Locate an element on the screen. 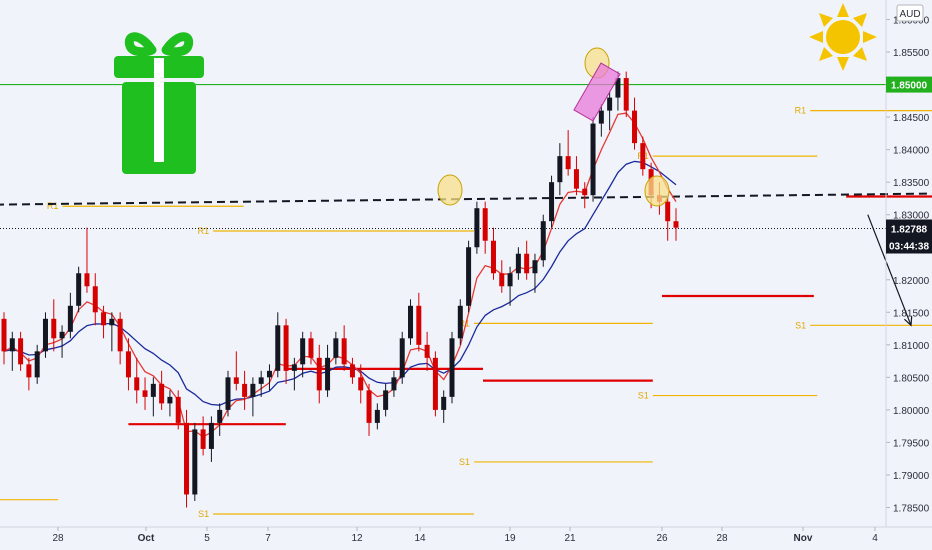  time-tick-label: 21 is located at coordinates (570, 538).